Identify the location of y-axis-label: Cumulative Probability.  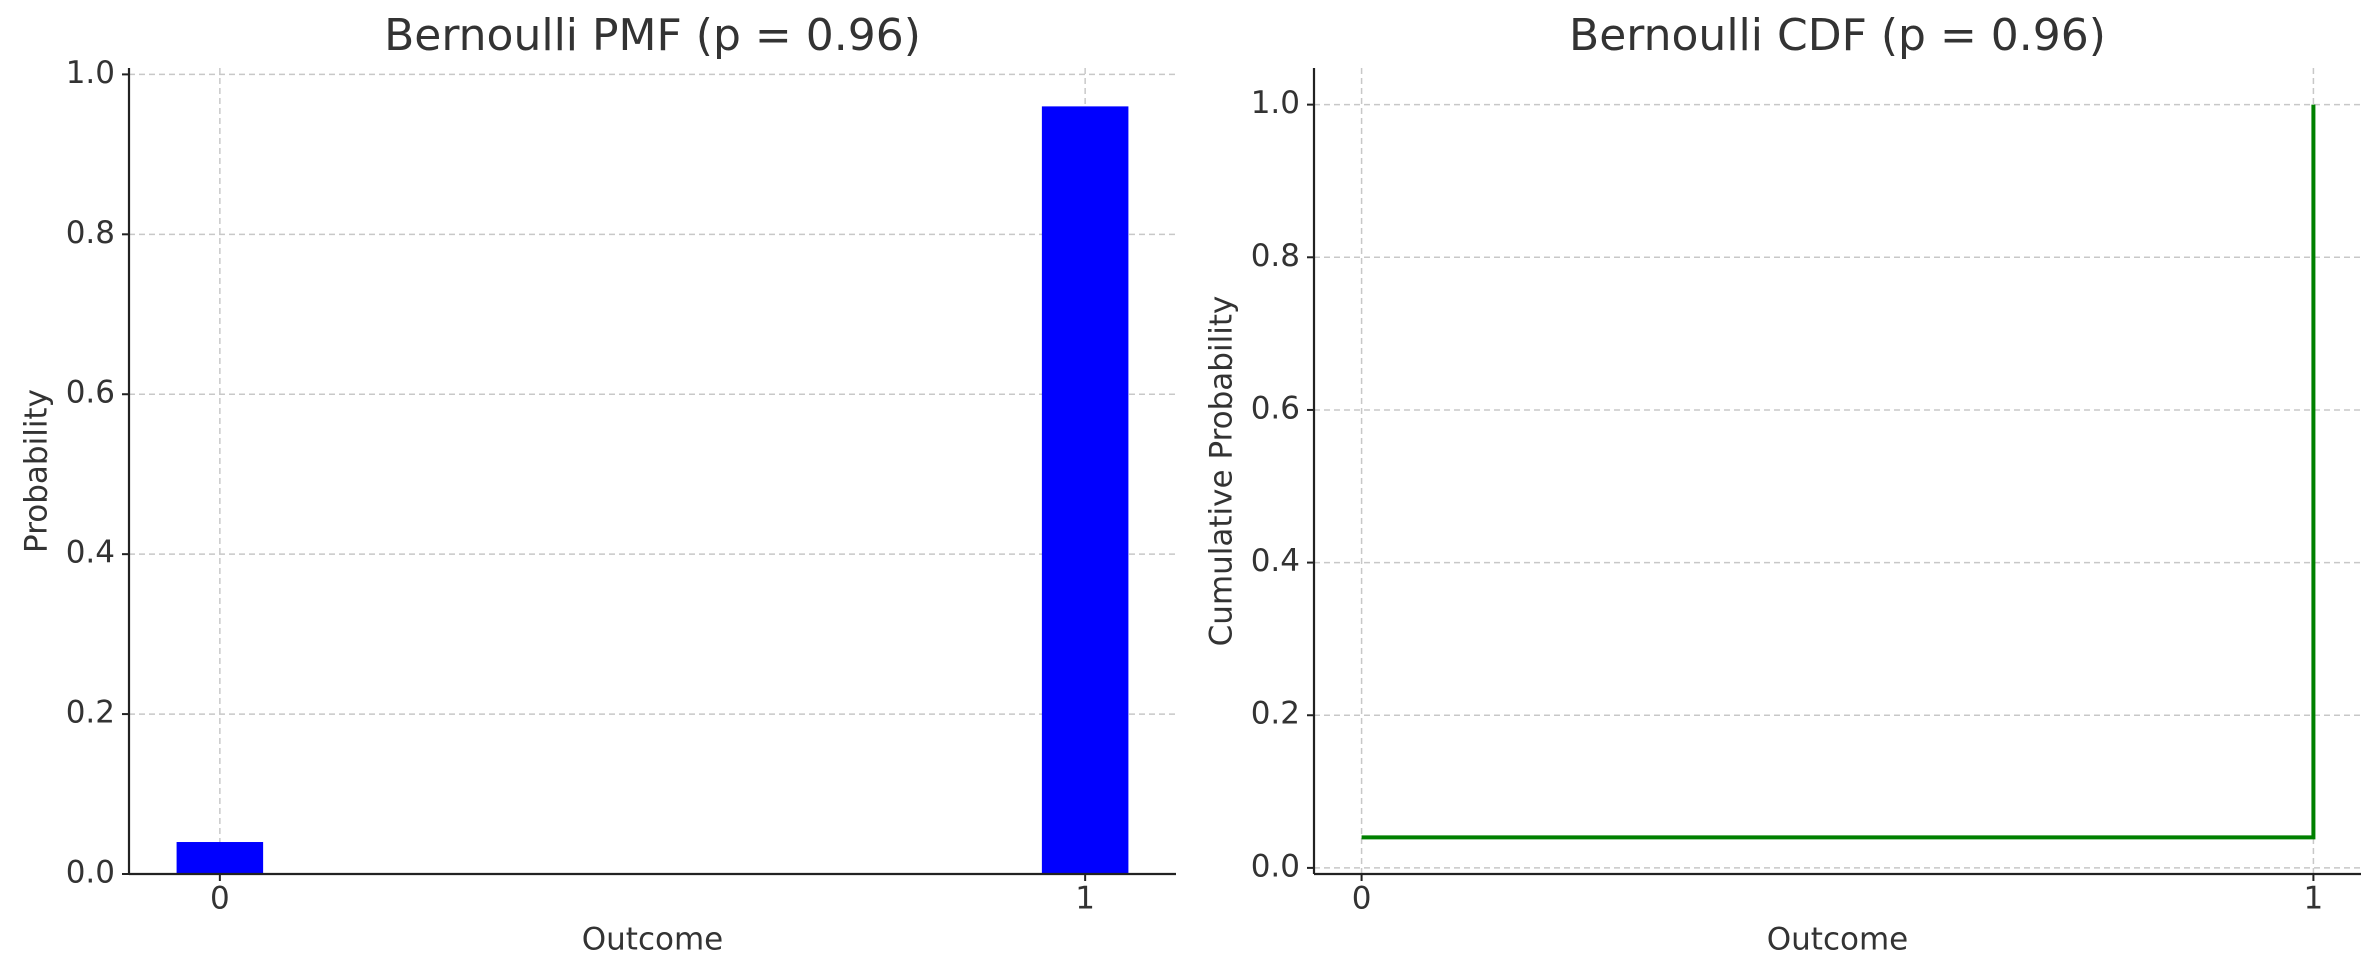
(1222, 471).